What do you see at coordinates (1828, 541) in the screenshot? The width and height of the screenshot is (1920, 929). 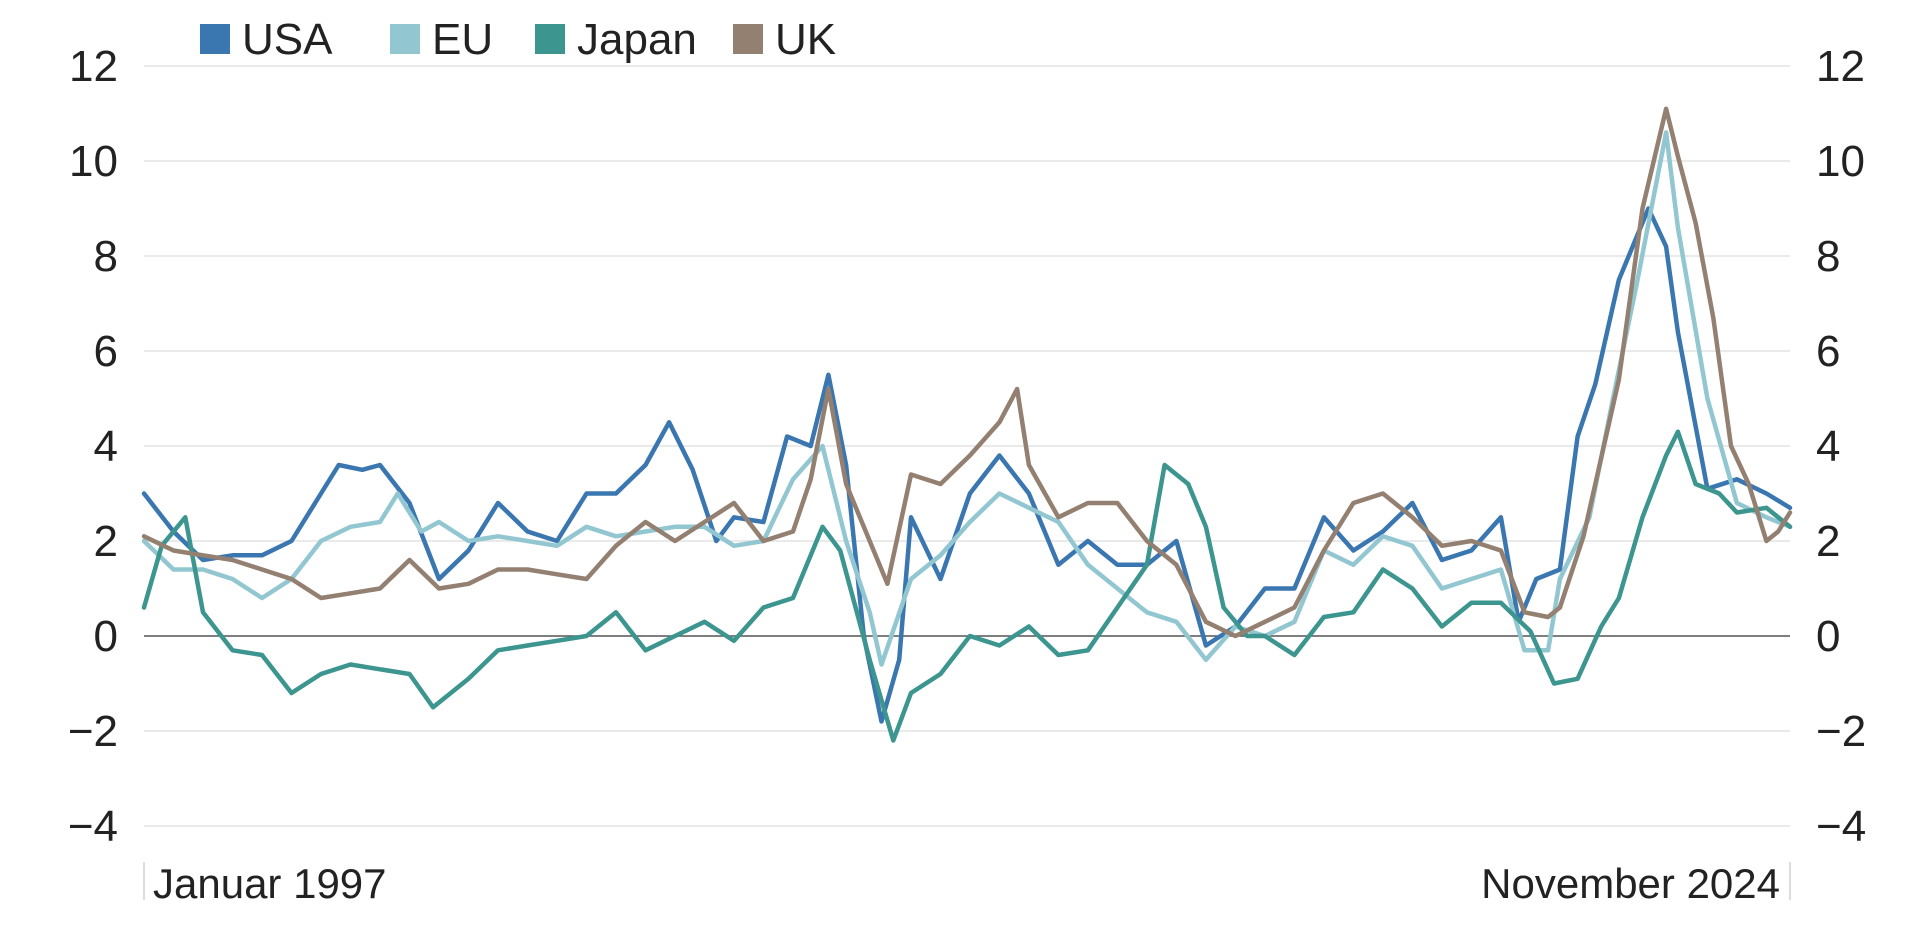 I see `y-tick-label-right: 2` at bounding box center [1828, 541].